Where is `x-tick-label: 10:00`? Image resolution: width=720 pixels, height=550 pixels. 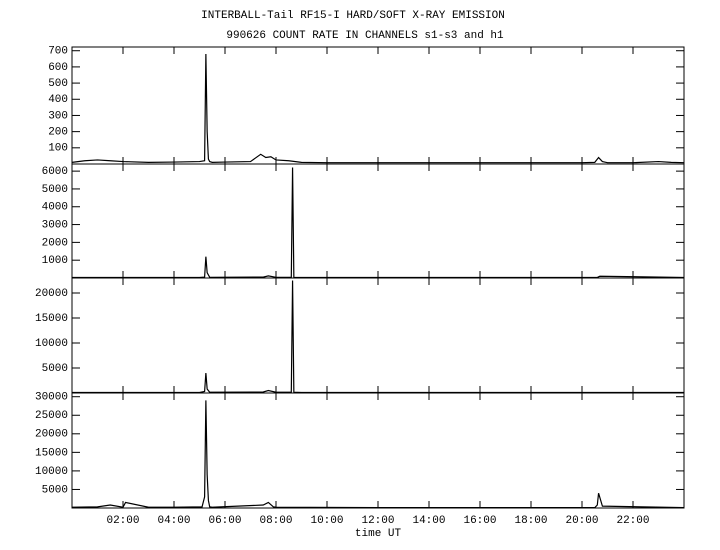
x-tick-label: 10:00 is located at coordinates (326, 521).